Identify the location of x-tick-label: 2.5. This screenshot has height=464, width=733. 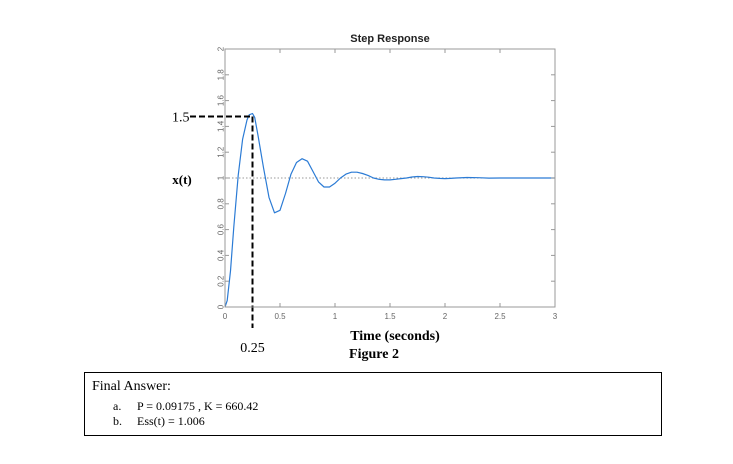
(500, 316).